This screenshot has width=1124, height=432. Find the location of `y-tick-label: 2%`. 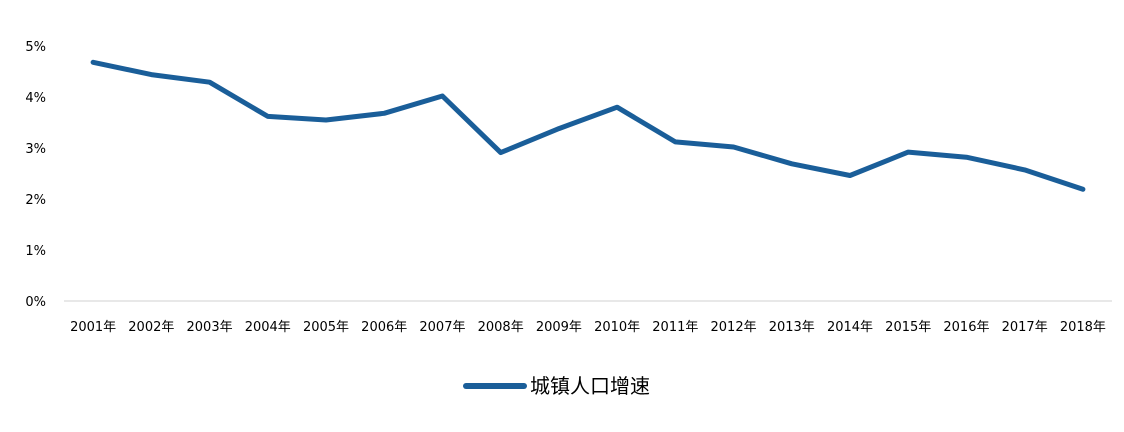

y-tick-label: 2% is located at coordinates (35, 200).